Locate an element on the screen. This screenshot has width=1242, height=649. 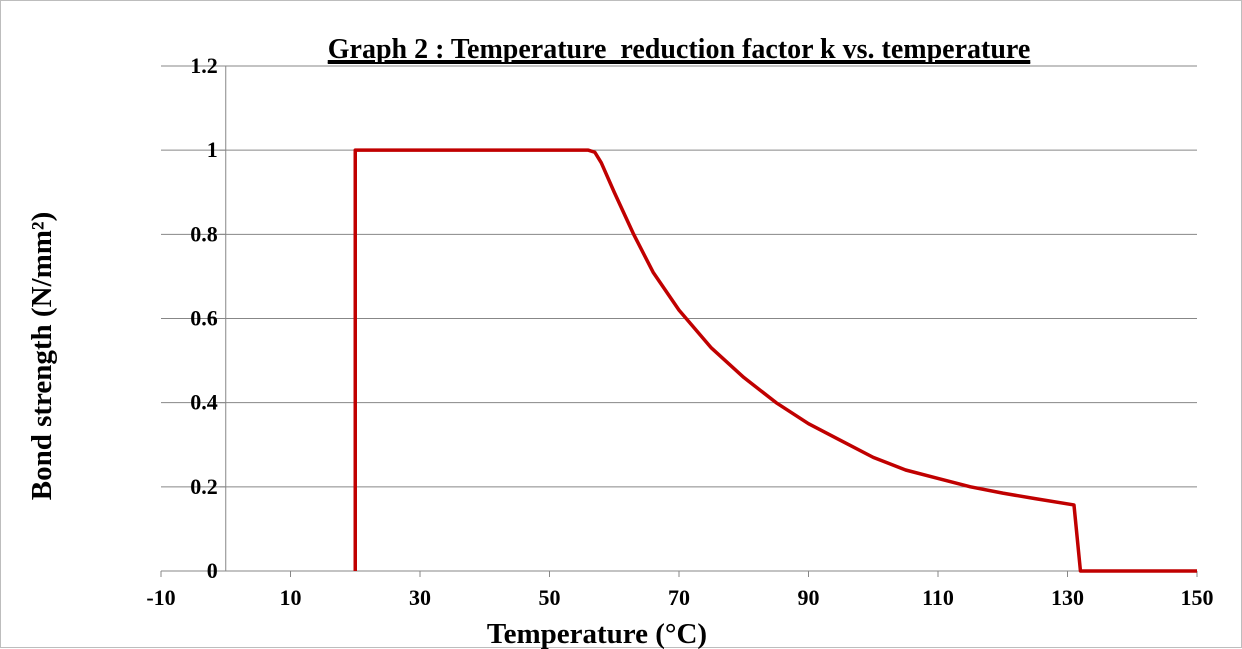
y-tick-label-5: 1 is located at coordinates (212, 149).